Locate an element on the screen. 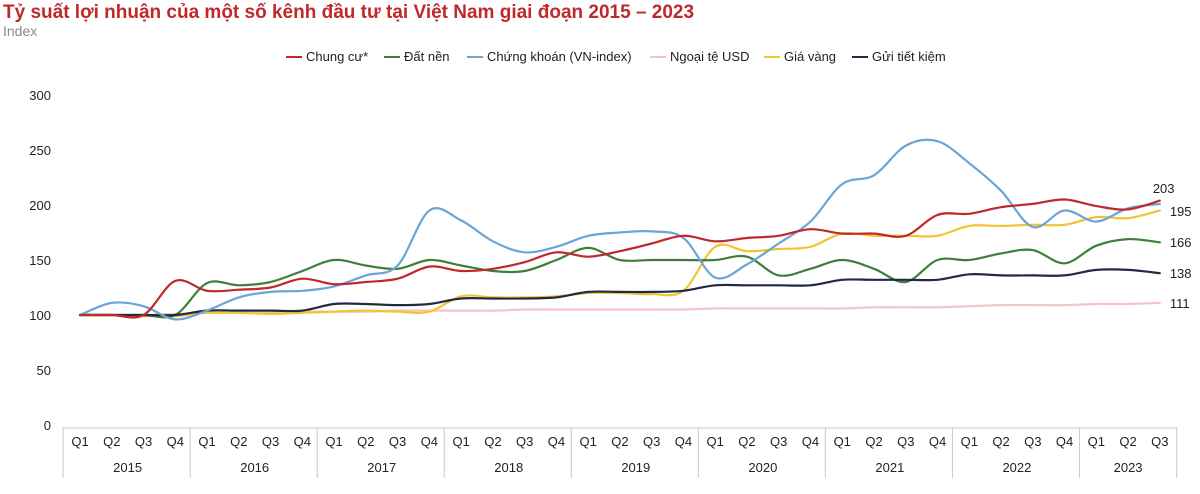  y-tick-label: 200 is located at coordinates (40, 205).